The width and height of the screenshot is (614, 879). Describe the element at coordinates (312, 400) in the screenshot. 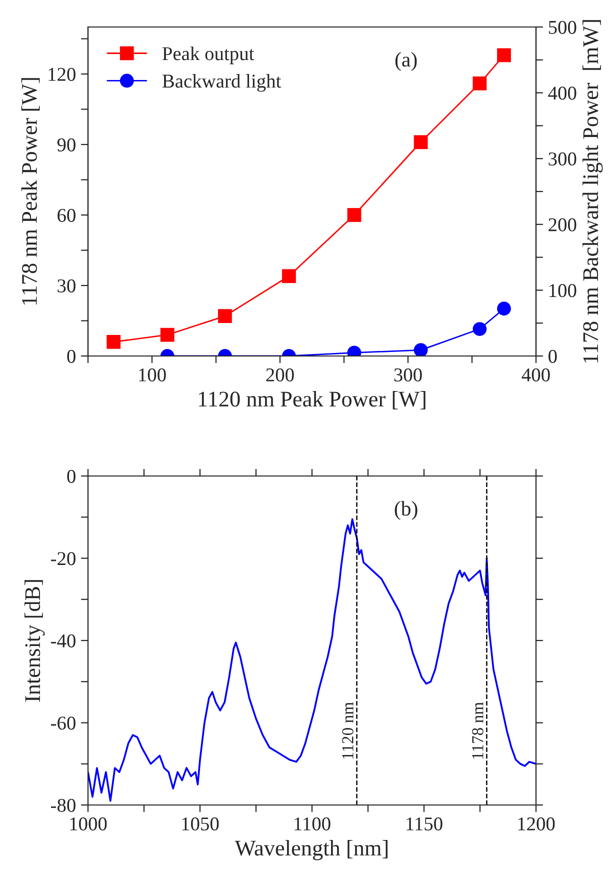

I see `x-axis-title: 1120 nm Peak Power [W]` at that location.